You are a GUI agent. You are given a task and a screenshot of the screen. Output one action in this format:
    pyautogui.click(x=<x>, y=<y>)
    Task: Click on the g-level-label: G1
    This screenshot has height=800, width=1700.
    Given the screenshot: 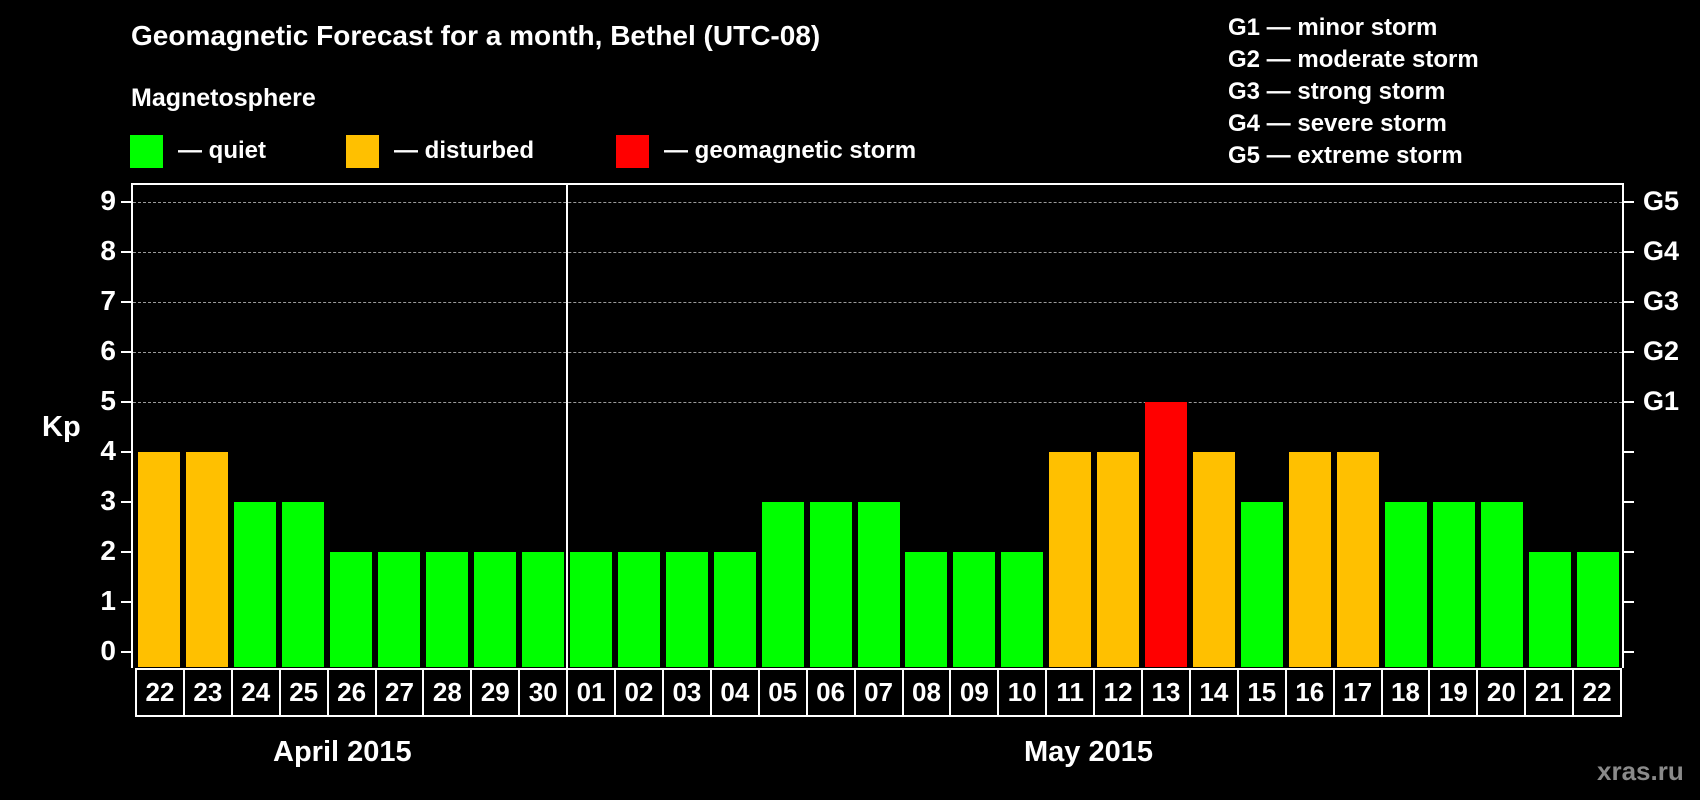 What is the action you would take?
    pyautogui.click(x=1661, y=401)
    